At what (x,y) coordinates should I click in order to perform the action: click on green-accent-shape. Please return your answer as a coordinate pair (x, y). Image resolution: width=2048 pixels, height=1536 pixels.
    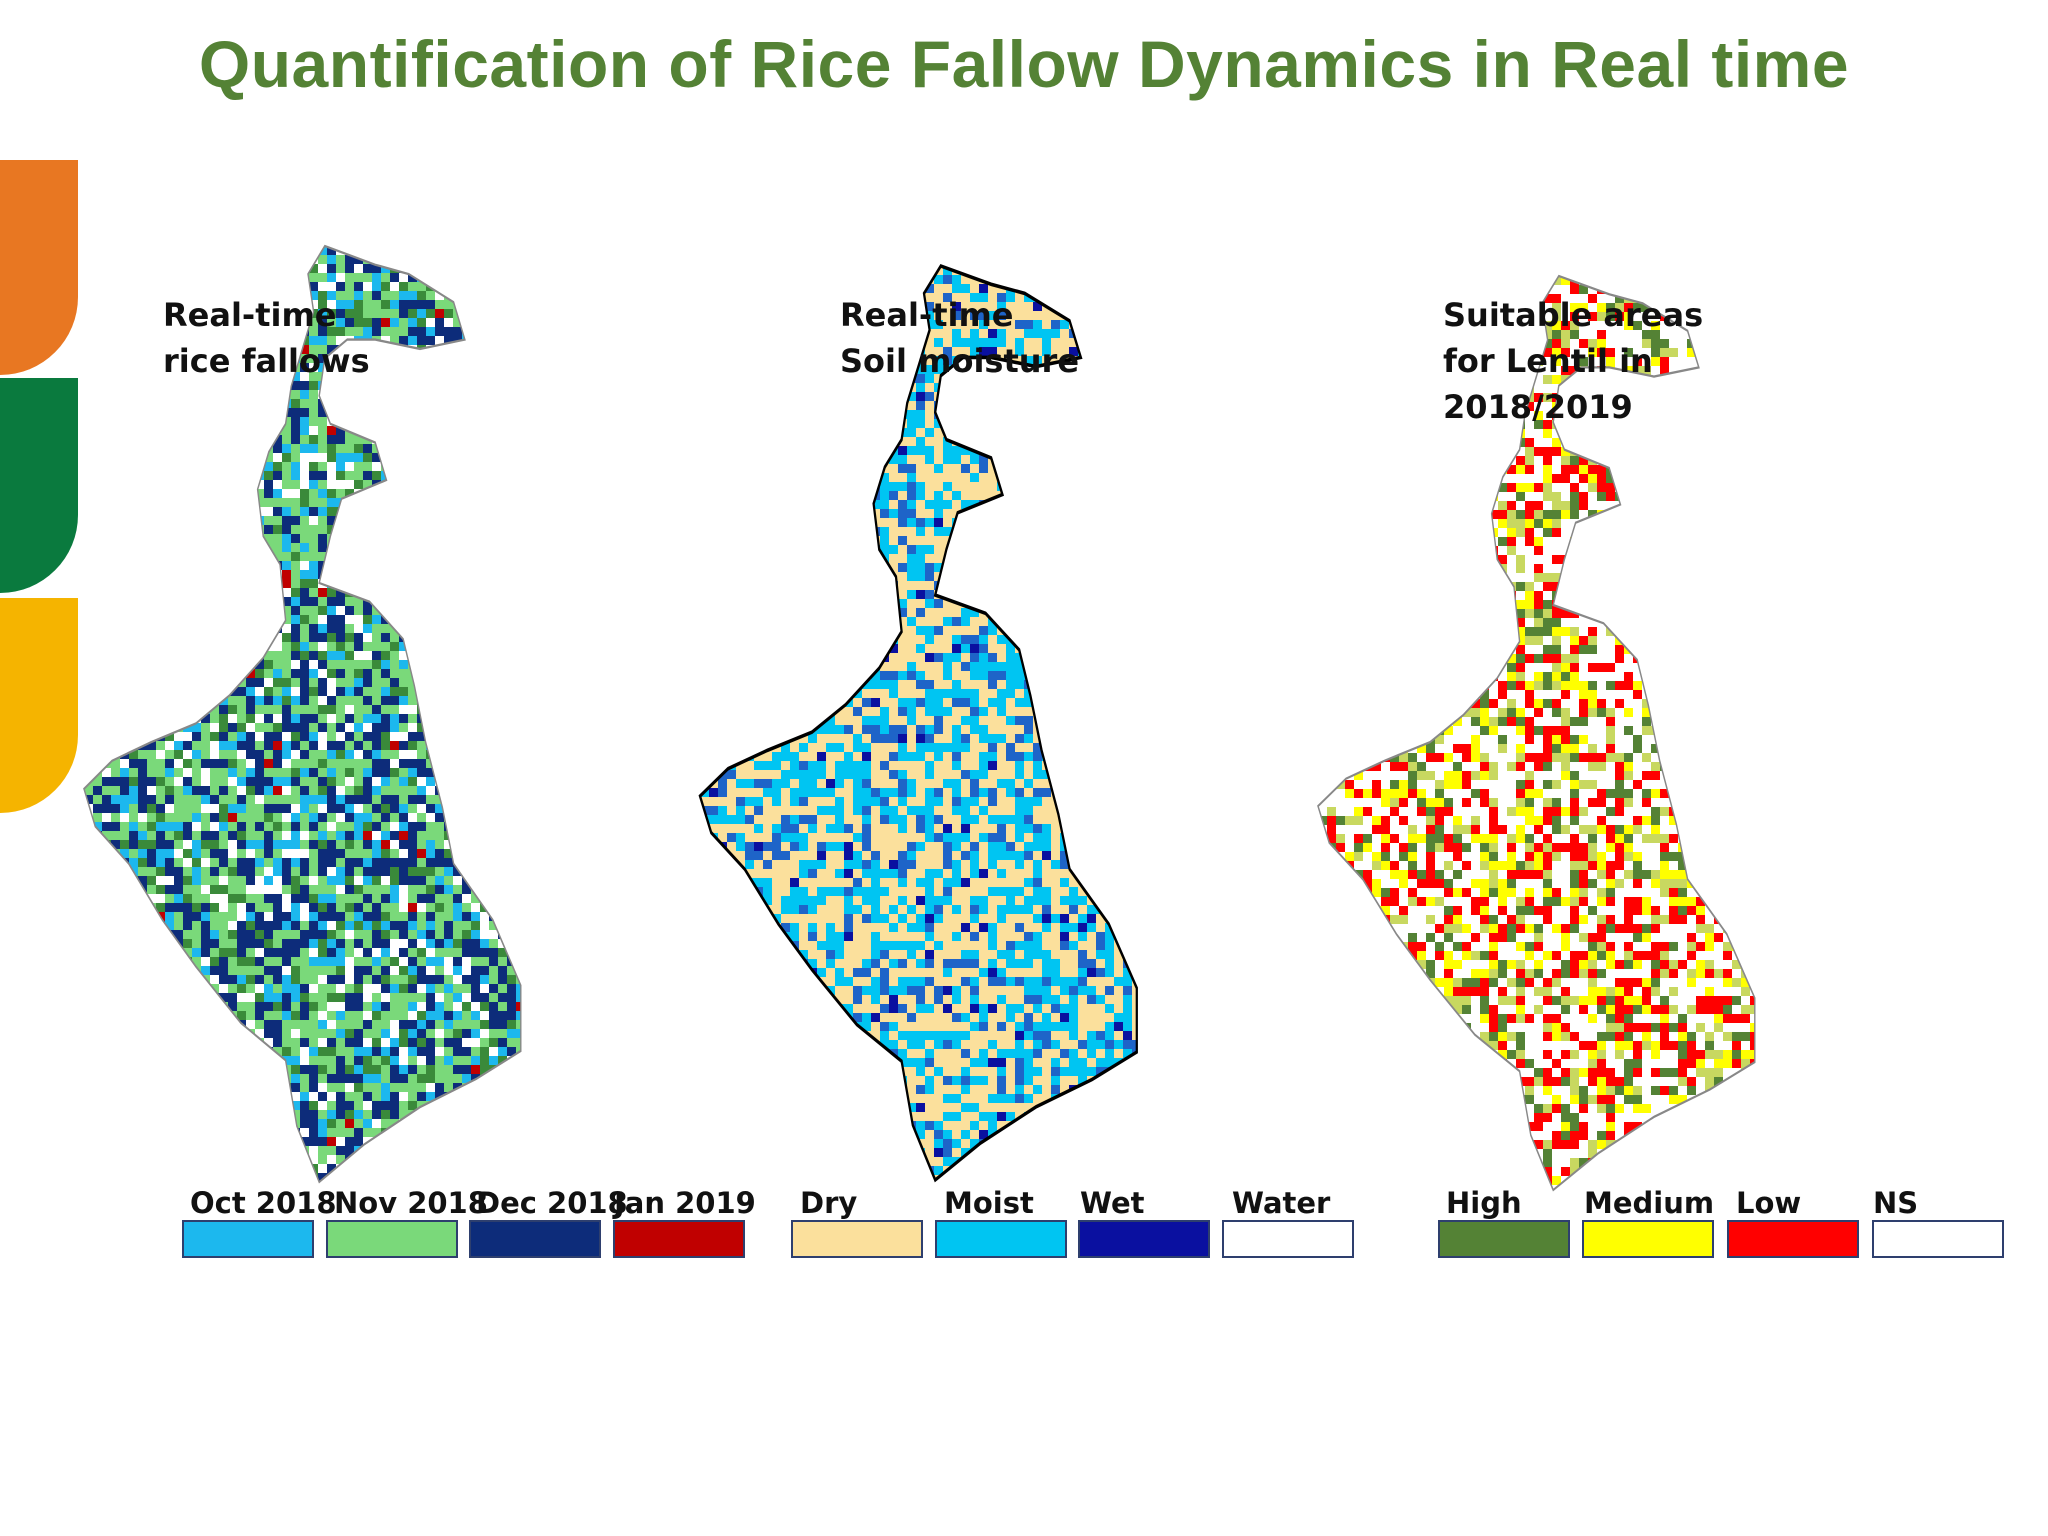
    Looking at the image, I should click on (39, 485).